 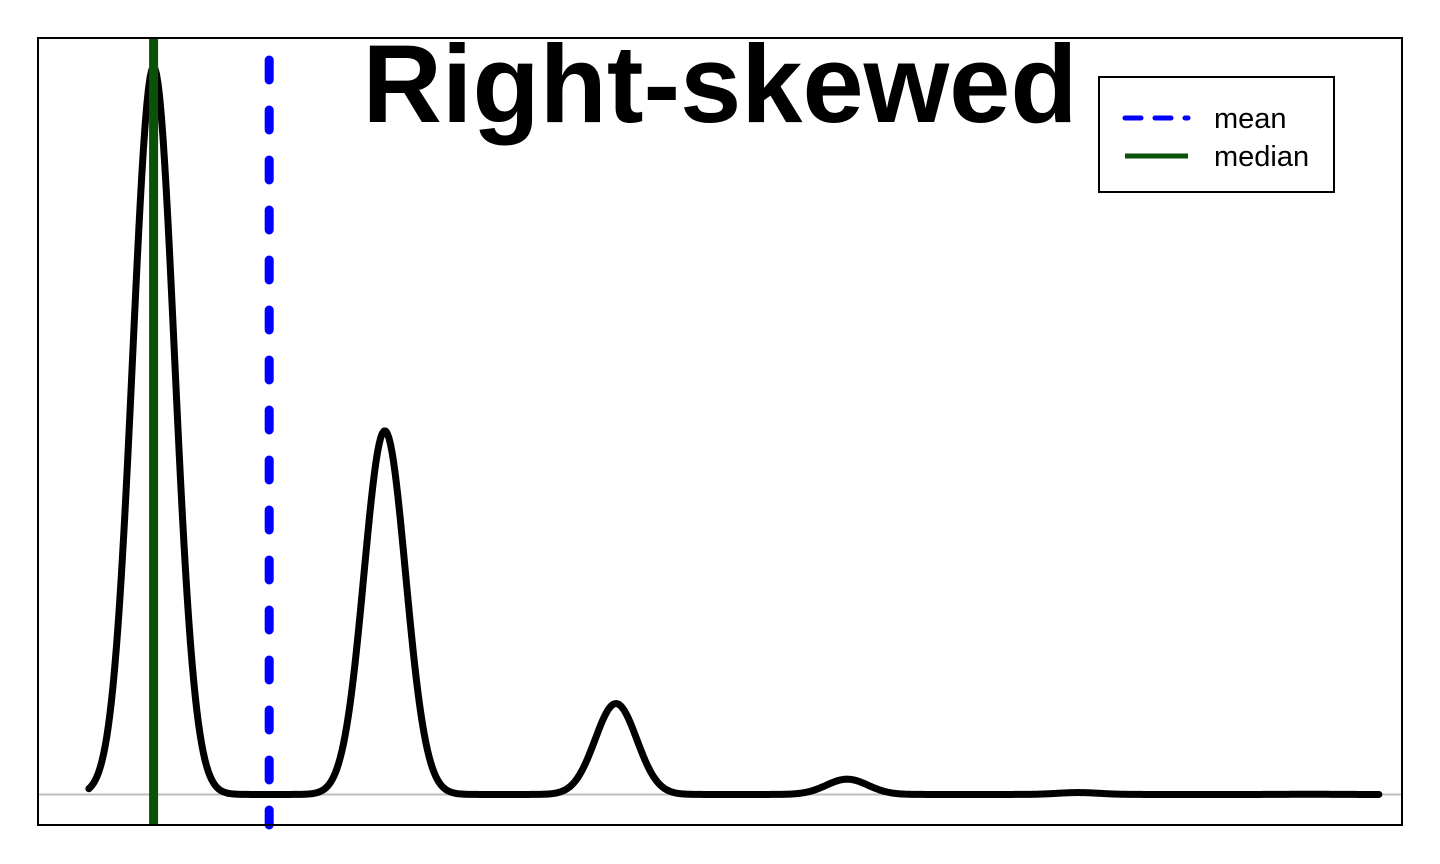 I want to click on legend: mean median, so click(x=1216, y=134).